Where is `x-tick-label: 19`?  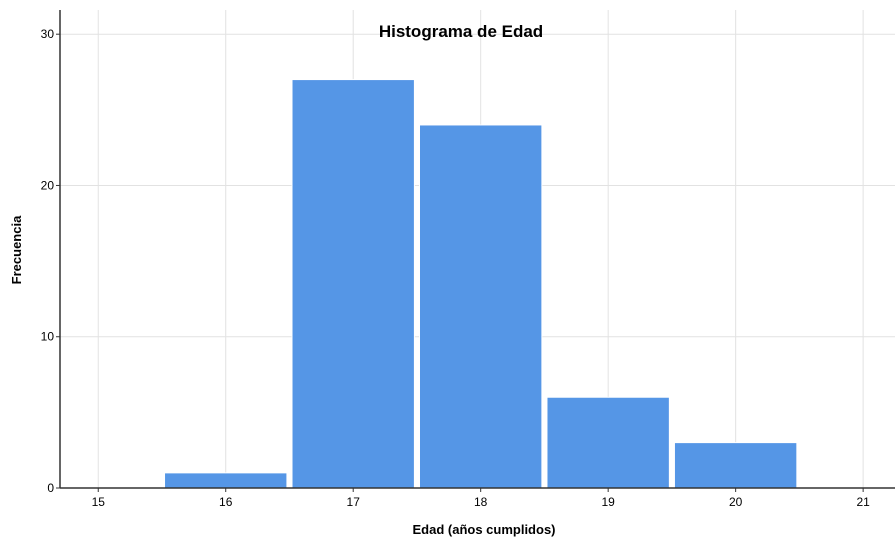 x-tick-label: 19 is located at coordinates (608, 502).